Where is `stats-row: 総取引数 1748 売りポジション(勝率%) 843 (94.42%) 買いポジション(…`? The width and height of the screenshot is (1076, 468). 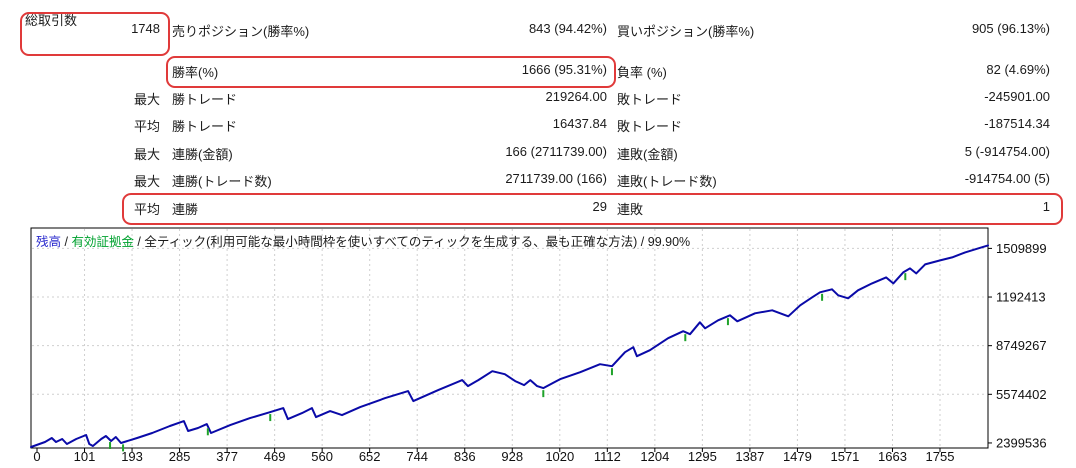
stats-row: 総取引数 1748 売りポジション(勝率%) 843 (94.42%) 買いポジション(… is located at coordinates (538, 26).